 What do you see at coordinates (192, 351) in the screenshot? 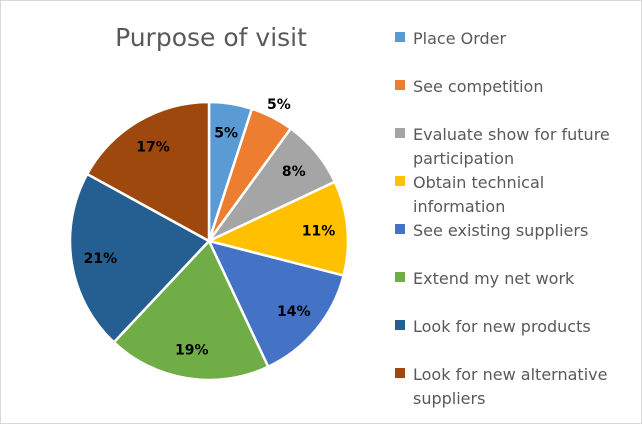
I see `data-label: 19%` at bounding box center [192, 351].